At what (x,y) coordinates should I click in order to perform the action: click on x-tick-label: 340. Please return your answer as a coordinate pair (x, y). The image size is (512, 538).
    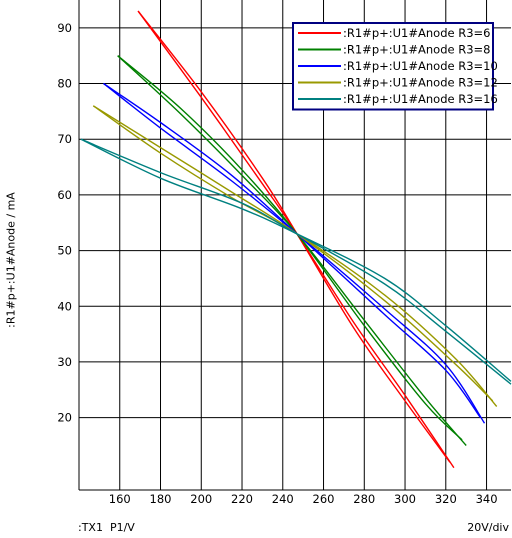
    Looking at the image, I should click on (487, 499).